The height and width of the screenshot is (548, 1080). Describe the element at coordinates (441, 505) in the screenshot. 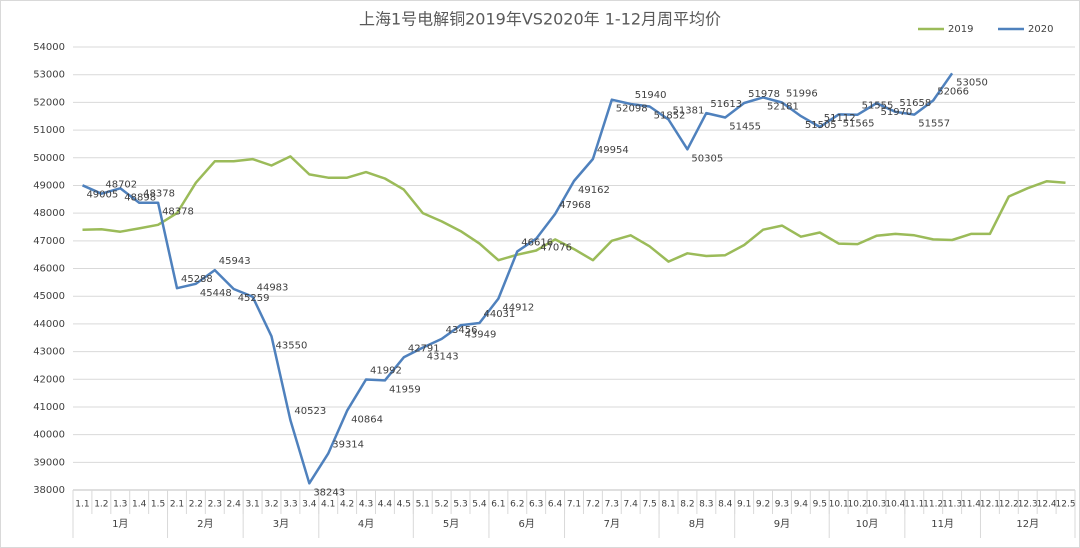

I see `x-tick-label: 5.2` at that location.